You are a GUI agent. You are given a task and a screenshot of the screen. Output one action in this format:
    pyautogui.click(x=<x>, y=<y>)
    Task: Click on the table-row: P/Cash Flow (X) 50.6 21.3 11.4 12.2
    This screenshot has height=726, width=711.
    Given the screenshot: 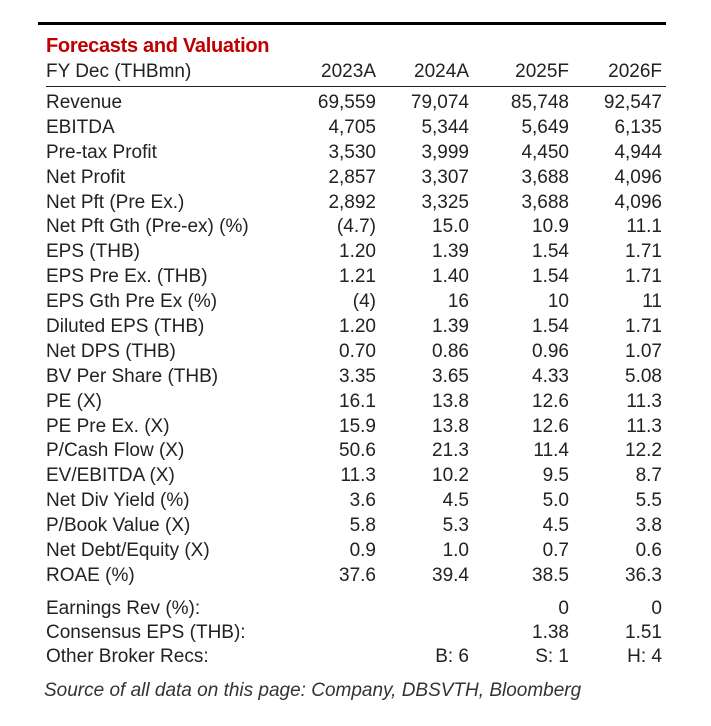 What is the action you would take?
    pyautogui.click(x=356, y=451)
    